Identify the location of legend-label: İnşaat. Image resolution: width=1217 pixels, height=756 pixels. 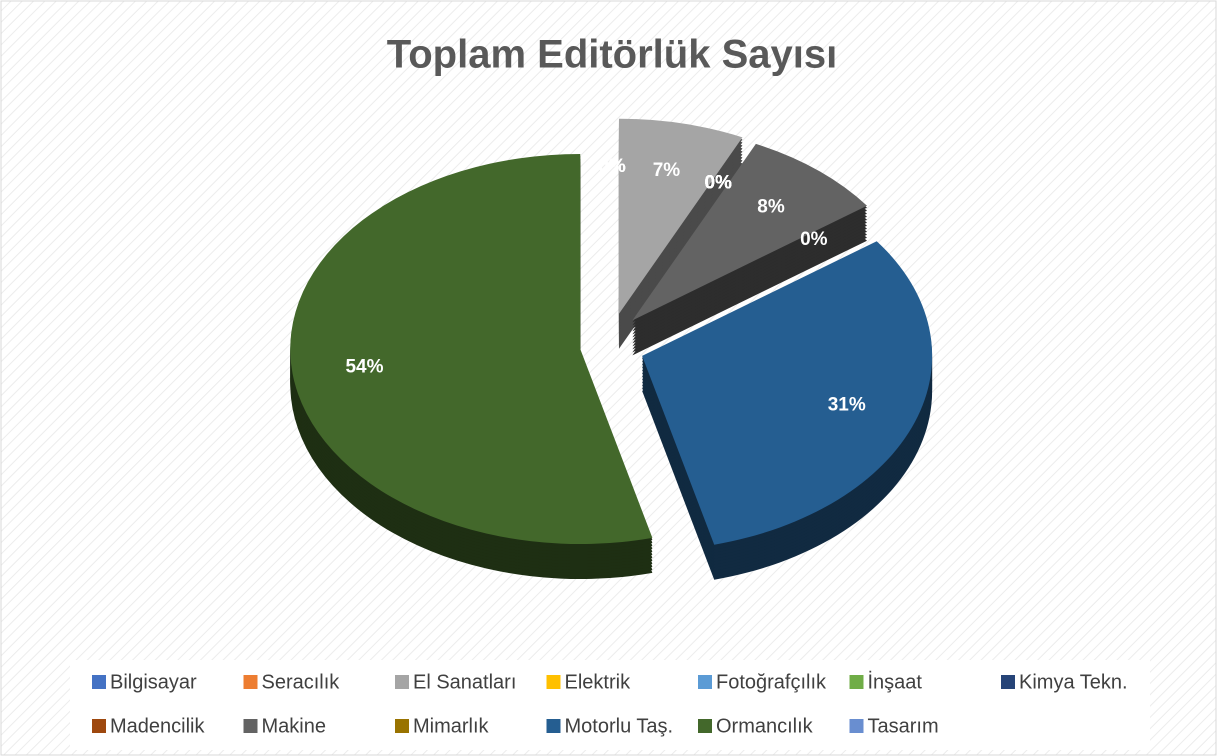
(895, 681).